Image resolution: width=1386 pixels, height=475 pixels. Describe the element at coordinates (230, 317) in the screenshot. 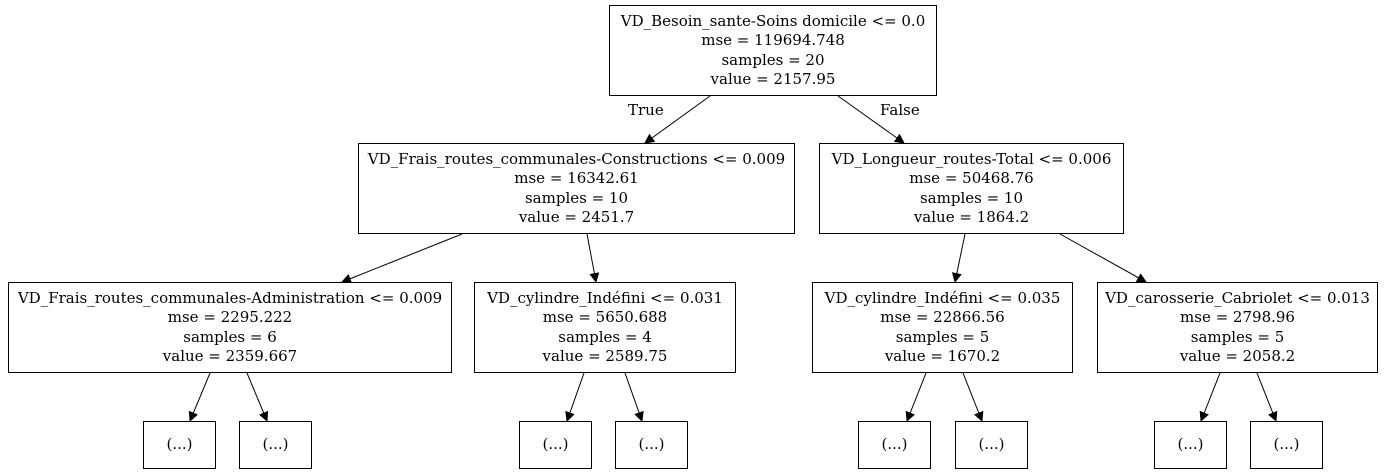

I see `node-mse: mse = 2295.222` at that location.